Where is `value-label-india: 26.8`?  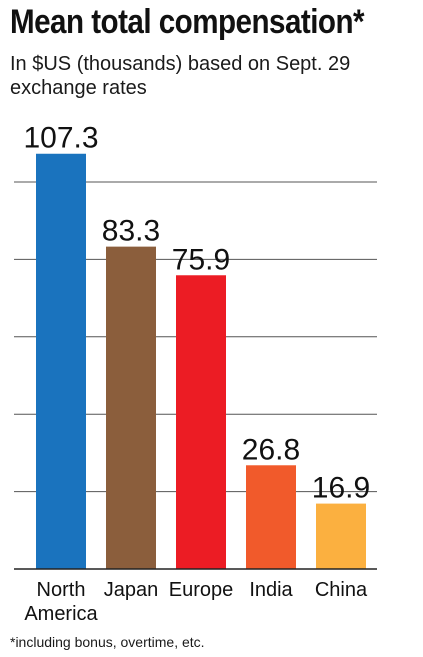 value-label-india: 26.8 is located at coordinates (271, 449).